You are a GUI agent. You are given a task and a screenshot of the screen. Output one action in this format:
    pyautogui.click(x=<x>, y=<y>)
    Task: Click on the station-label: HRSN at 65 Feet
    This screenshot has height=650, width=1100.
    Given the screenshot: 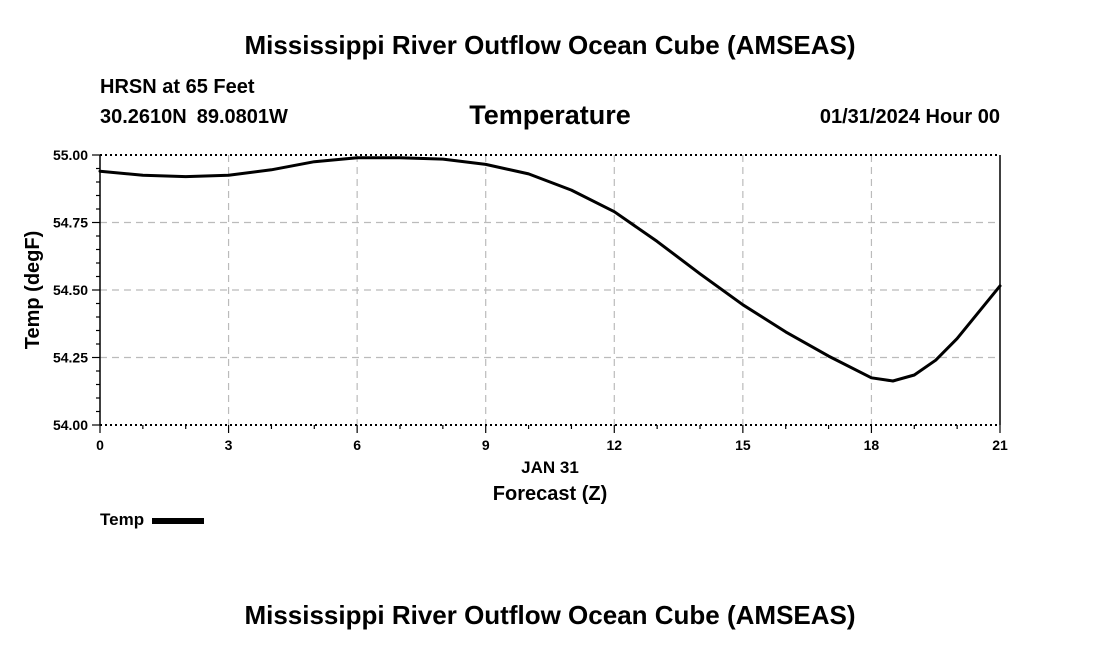 What is the action you would take?
    pyautogui.click(x=177, y=87)
    